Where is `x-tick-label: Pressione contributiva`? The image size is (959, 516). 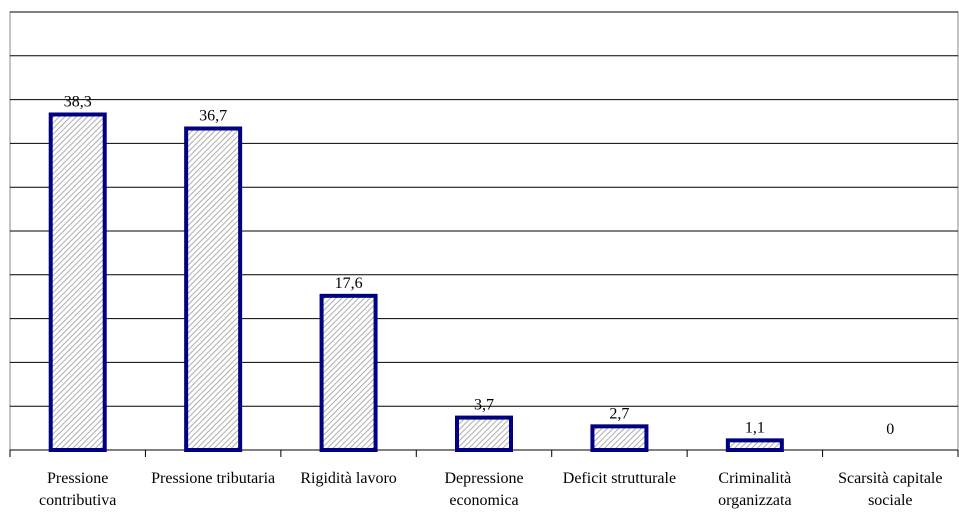
x-tick-label: Pressione contributiva is located at coordinates (78, 489).